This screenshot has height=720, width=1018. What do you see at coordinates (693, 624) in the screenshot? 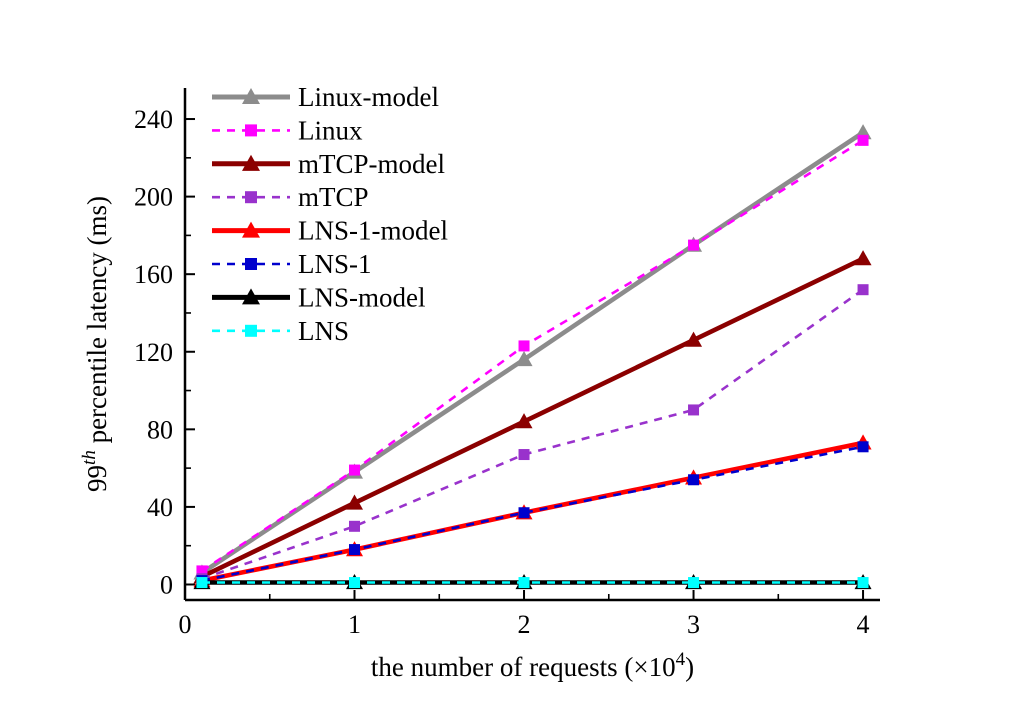
I see `x-tick-label: 3` at bounding box center [693, 624].